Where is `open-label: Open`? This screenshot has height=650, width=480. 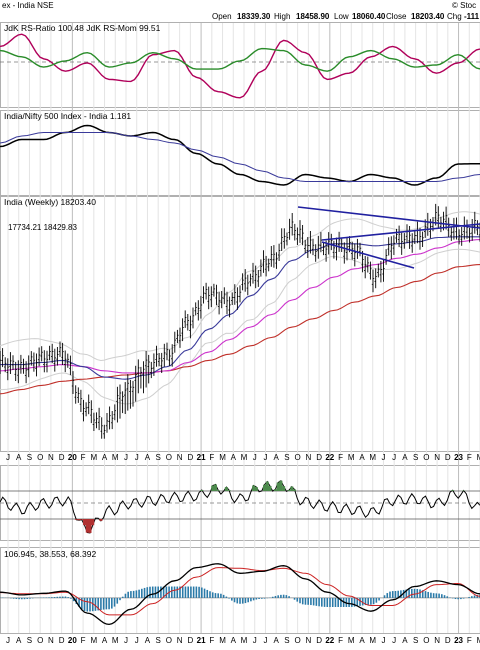 open-label: Open is located at coordinates (222, 16).